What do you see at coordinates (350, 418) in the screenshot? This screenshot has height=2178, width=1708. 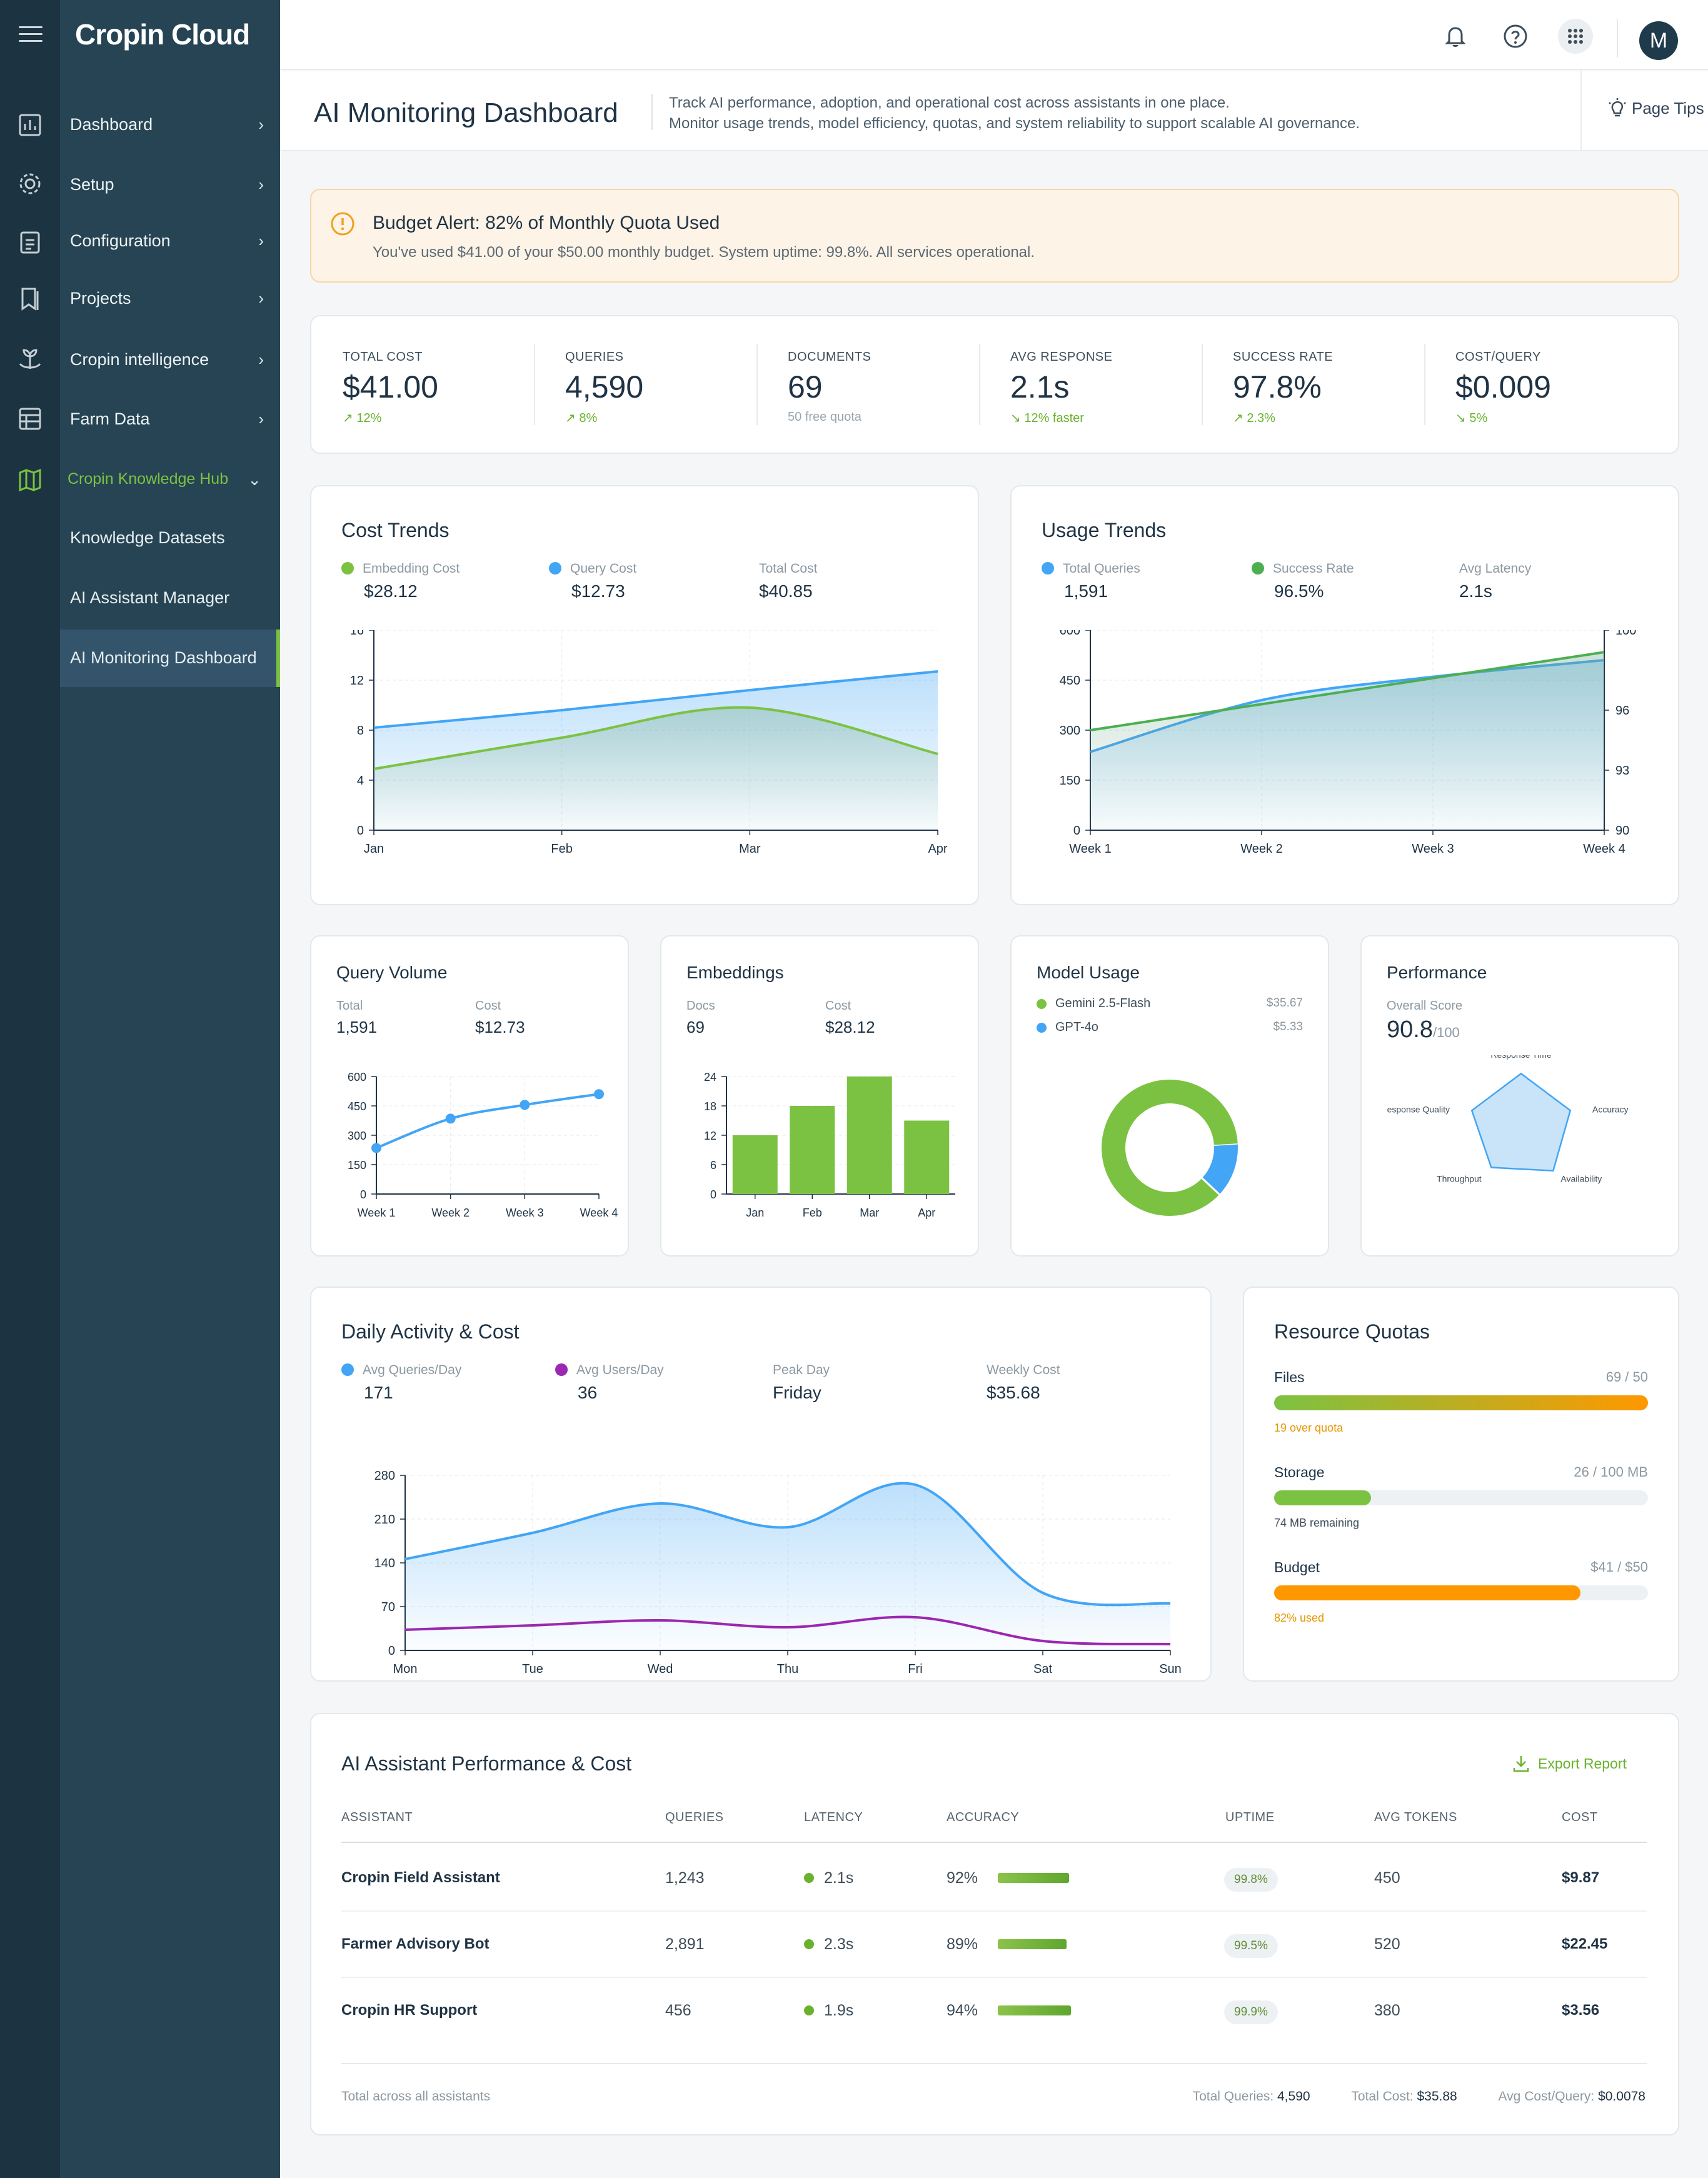 I see `trend-up-icon: ↗` at bounding box center [350, 418].